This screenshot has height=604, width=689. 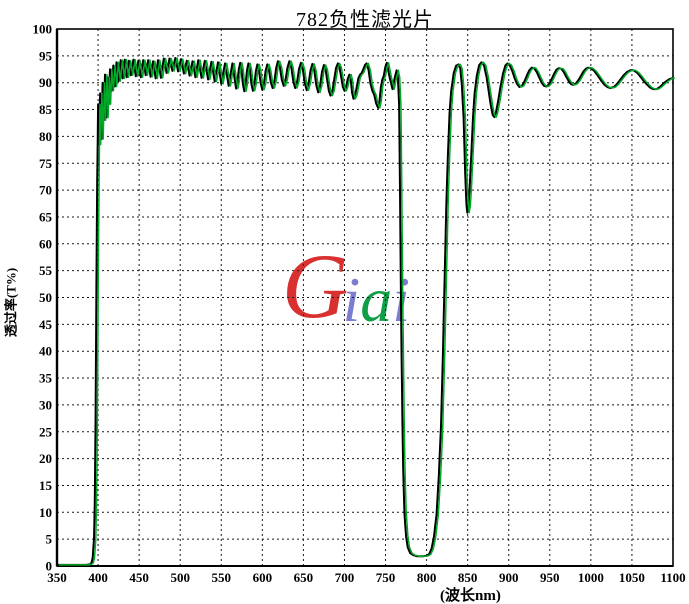 I want to click on x-tick-label: 350, so click(x=57, y=577).